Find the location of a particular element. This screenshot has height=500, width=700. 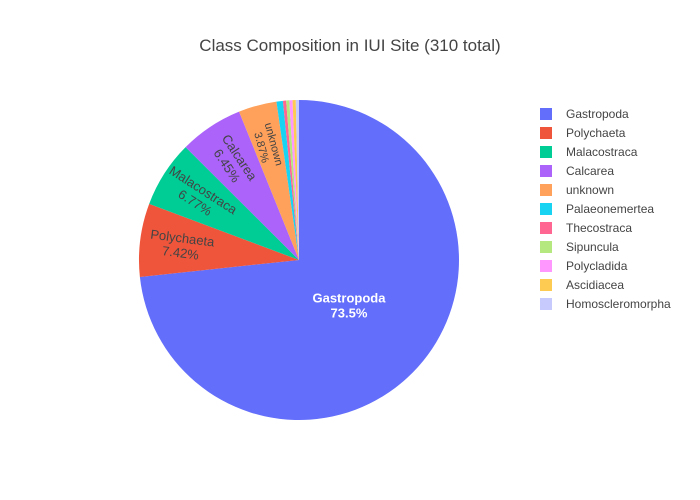

legend-label: Palaeonemertea is located at coordinates (610, 209).